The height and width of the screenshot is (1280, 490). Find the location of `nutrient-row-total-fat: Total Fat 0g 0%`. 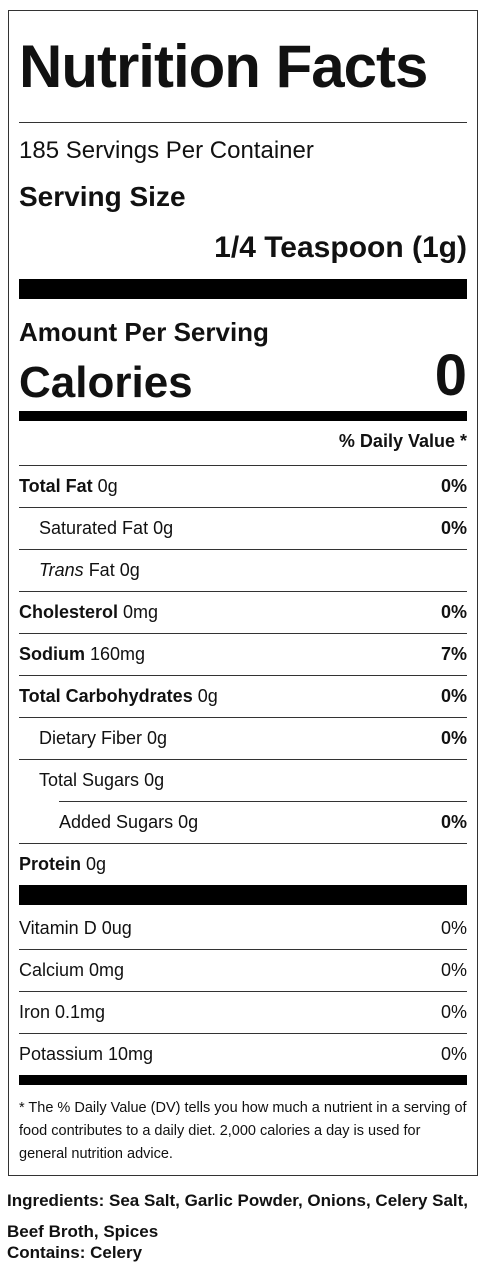

nutrient-row-total-fat: Total Fat 0g 0% is located at coordinates (243, 486).